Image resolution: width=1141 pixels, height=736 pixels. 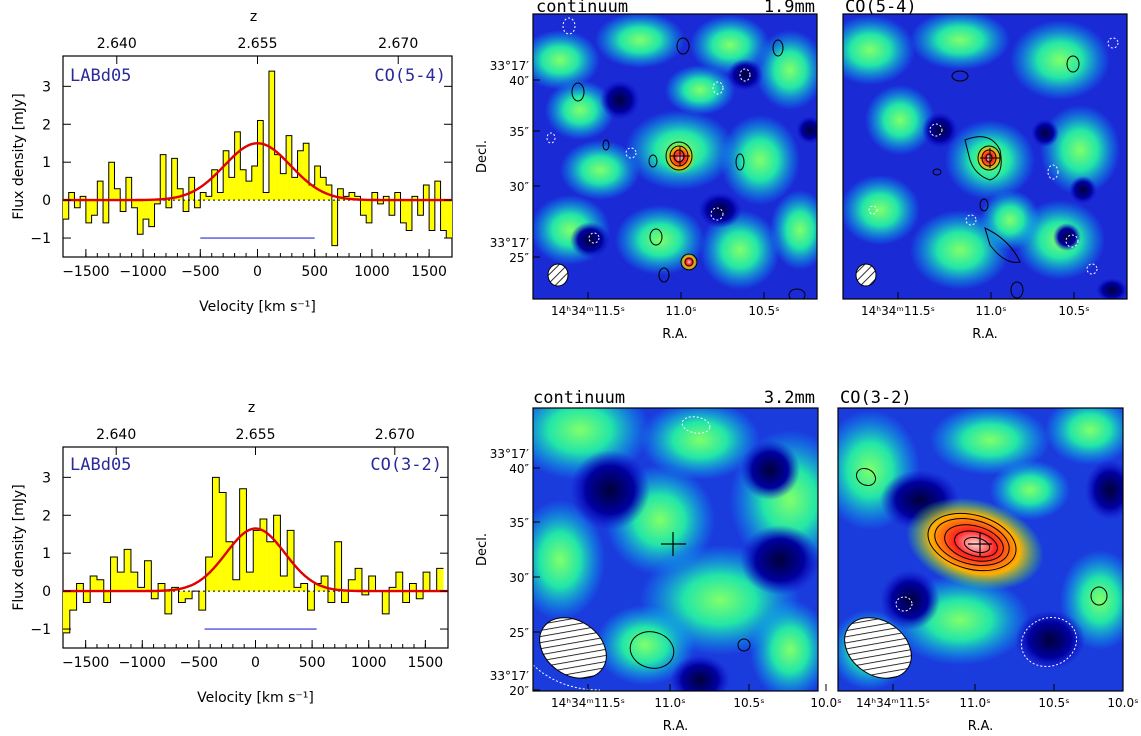 What do you see at coordinates (789, 8) in the screenshot?
I see `map-title-band-top: 1.9mm` at bounding box center [789, 8].